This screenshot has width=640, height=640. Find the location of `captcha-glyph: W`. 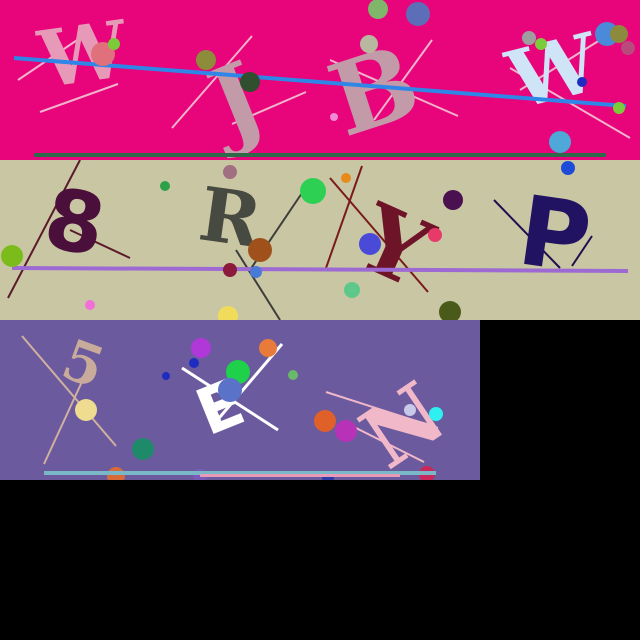

captcha-glyph: W is located at coordinates (83, 55).